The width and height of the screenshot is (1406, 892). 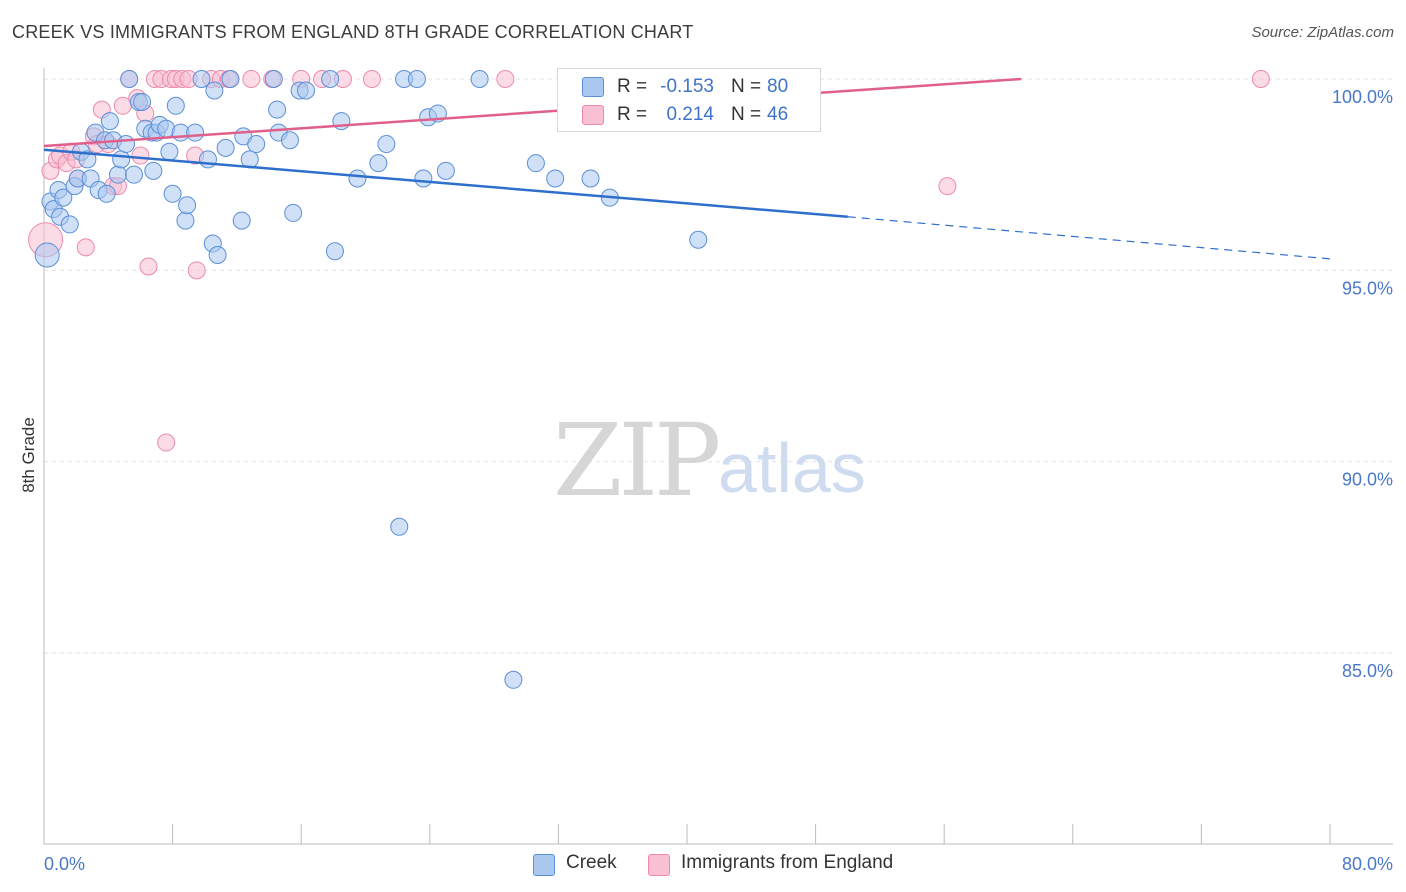 I want to click on bottom-legend: Creek Immigrants from England, so click(x=703, y=865).